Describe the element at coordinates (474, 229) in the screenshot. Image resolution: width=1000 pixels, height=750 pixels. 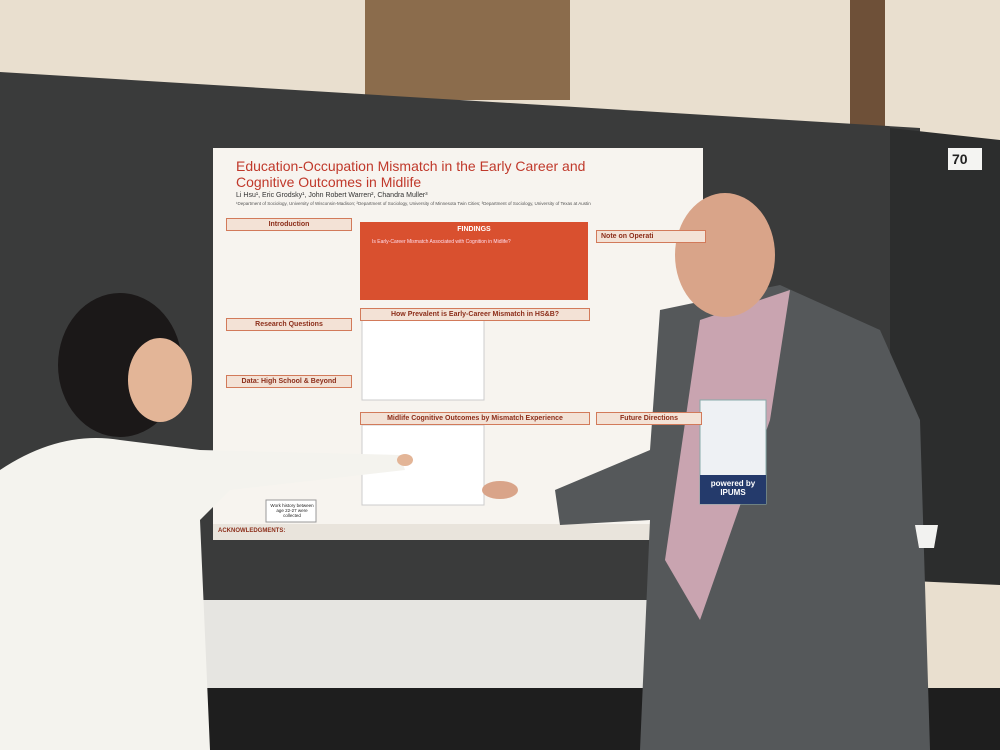
I see `findings-title: FINDINGS` at that location.